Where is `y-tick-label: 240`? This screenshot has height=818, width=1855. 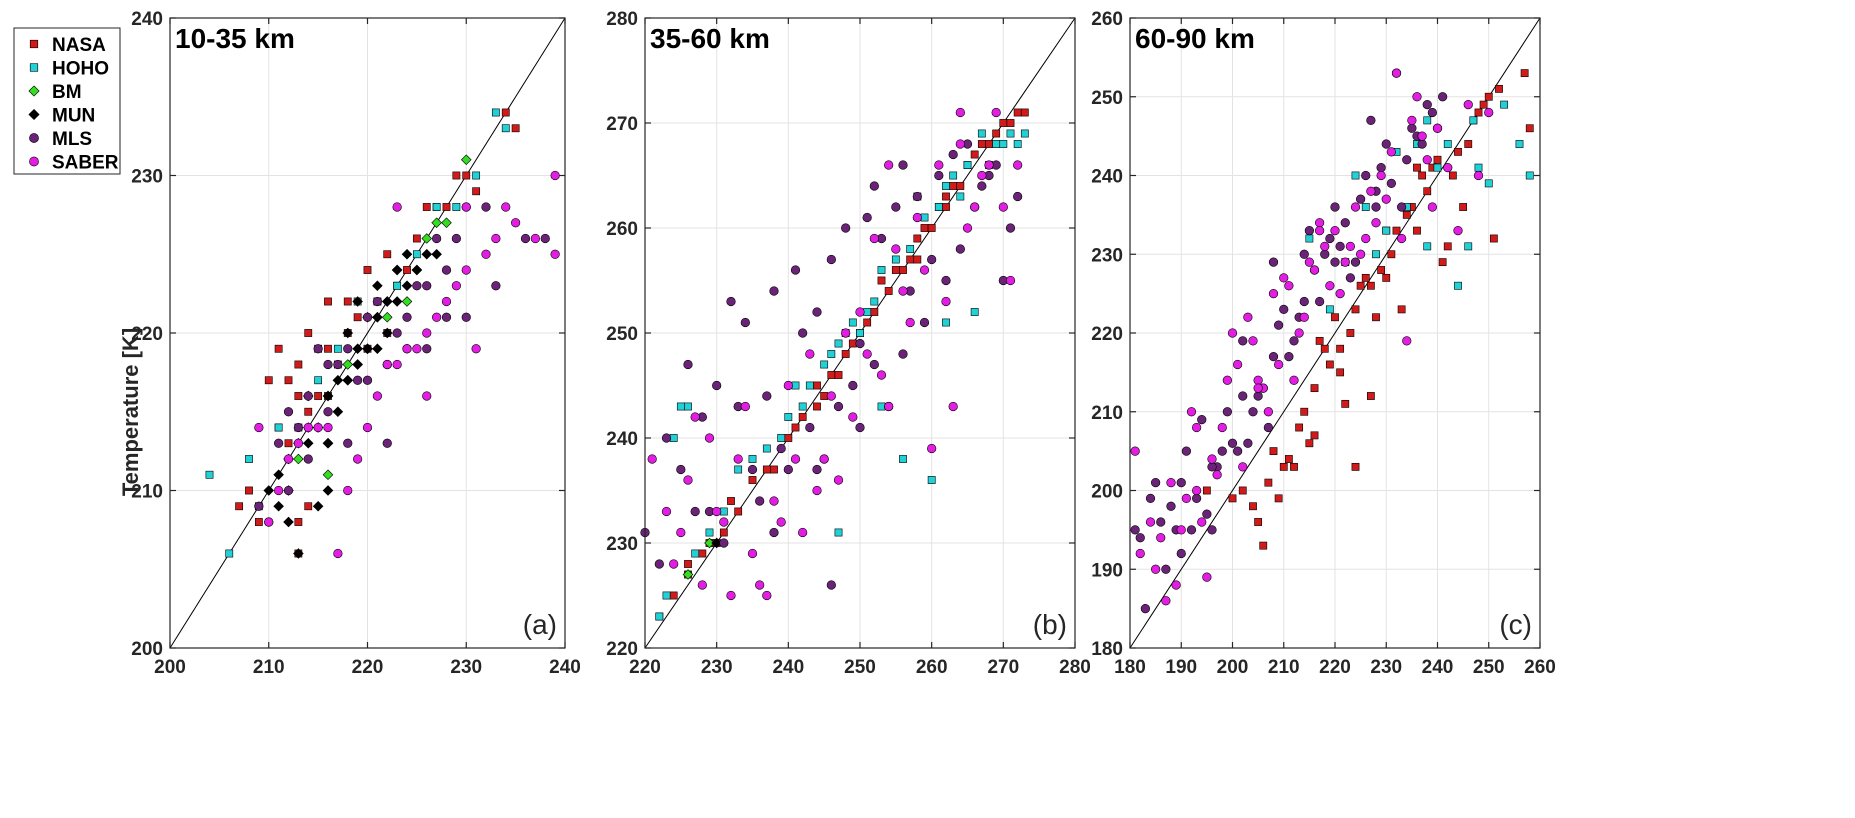 y-tick-label: 240 is located at coordinates (1107, 177).